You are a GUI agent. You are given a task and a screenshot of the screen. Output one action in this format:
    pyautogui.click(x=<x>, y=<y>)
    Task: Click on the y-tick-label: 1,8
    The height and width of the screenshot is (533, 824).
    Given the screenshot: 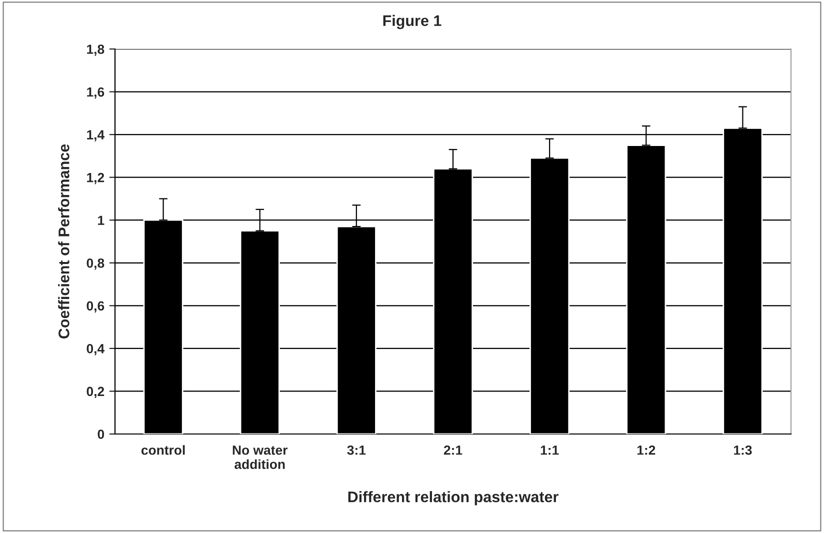 What is the action you would take?
    pyautogui.click(x=95, y=50)
    